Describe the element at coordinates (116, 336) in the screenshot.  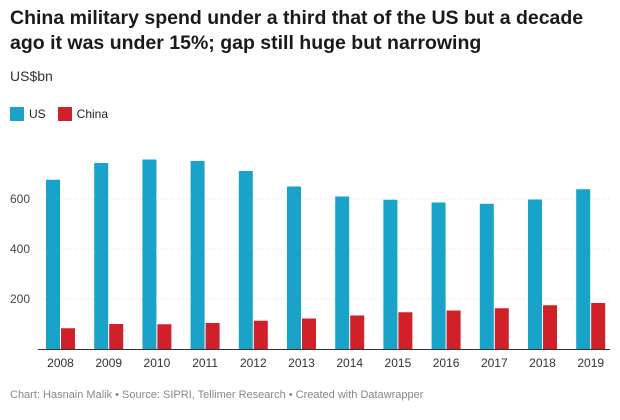
I see `bar-china-2009` at that location.